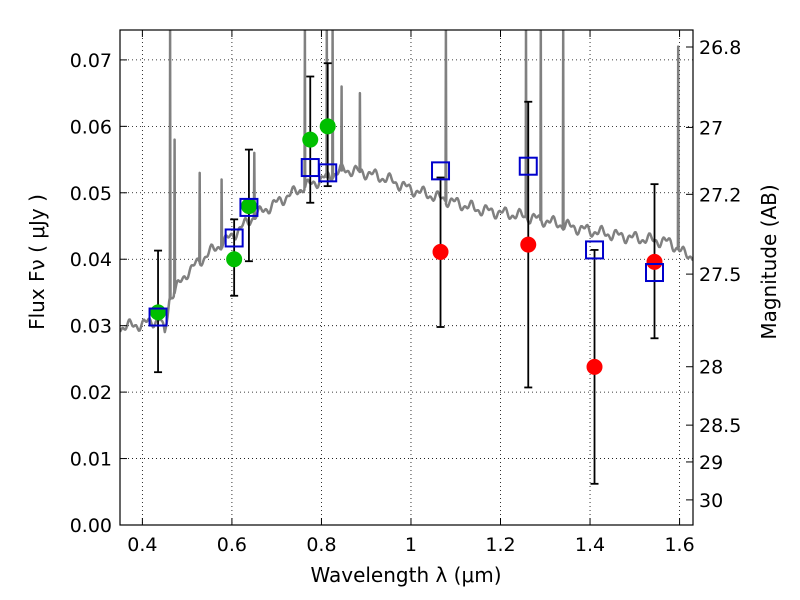 The height and width of the screenshot is (600, 800). What do you see at coordinates (711, 463) in the screenshot?
I see `right-tick-label: 29` at bounding box center [711, 463].